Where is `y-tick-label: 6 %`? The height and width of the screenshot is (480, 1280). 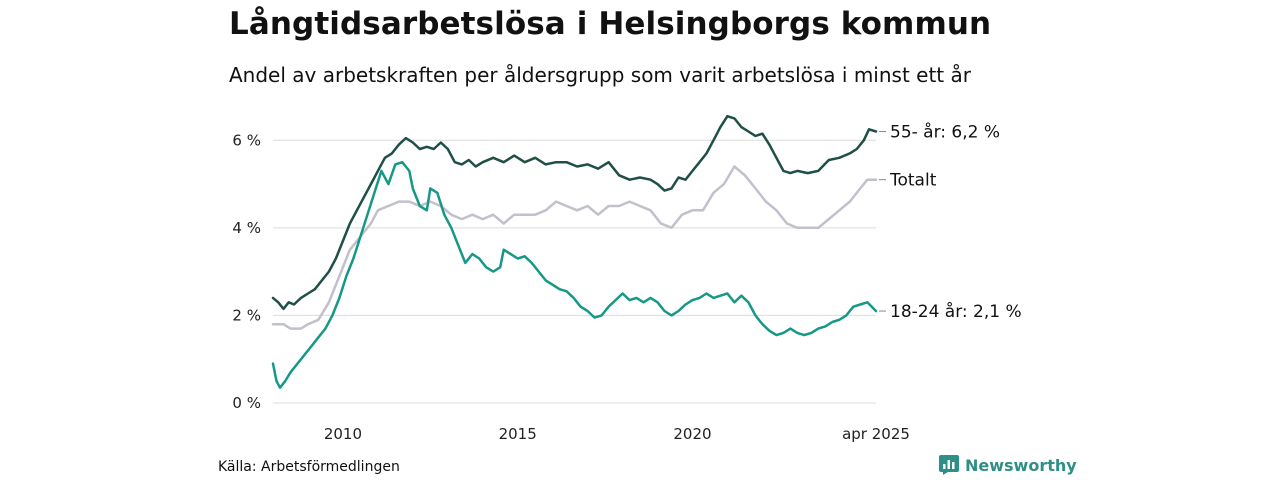 y-tick-label: 6 % is located at coordinates (246, 140).